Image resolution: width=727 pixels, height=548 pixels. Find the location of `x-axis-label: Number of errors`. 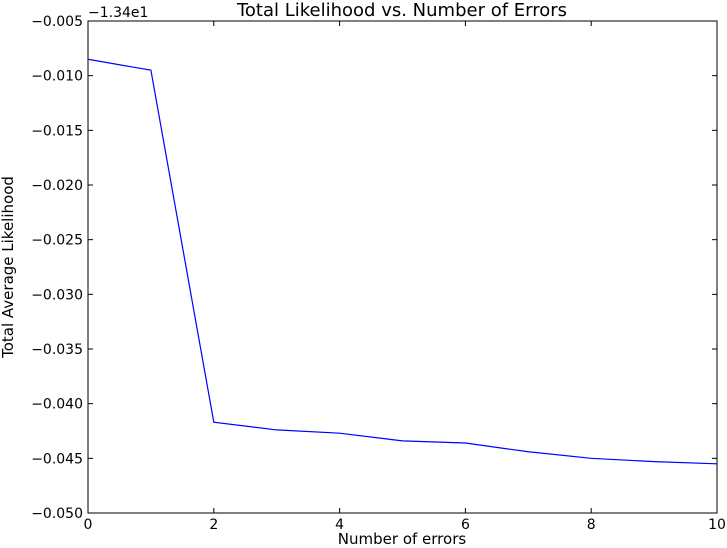

x-axis-label: Number of errors is located at coordinates (402, 539).